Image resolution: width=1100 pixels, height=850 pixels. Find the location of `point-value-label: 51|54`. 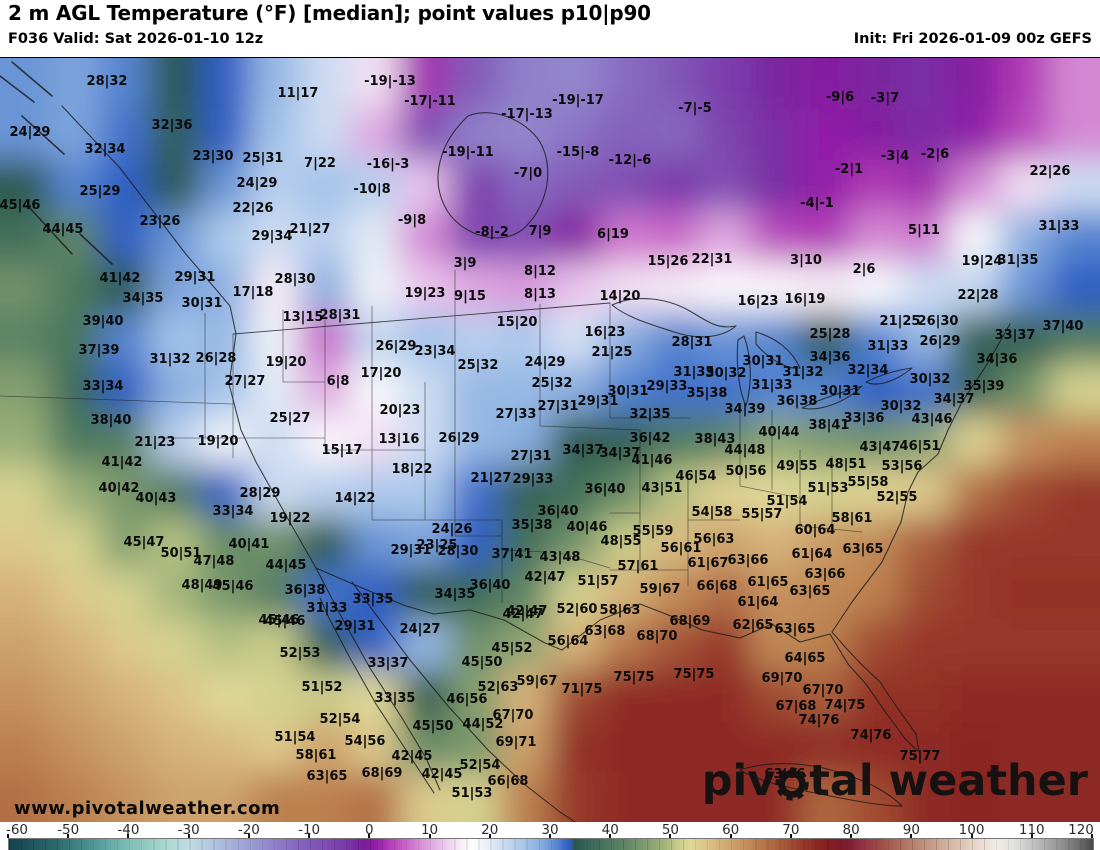

point-value-label: 51|54 is located at coordinates (787, 501).